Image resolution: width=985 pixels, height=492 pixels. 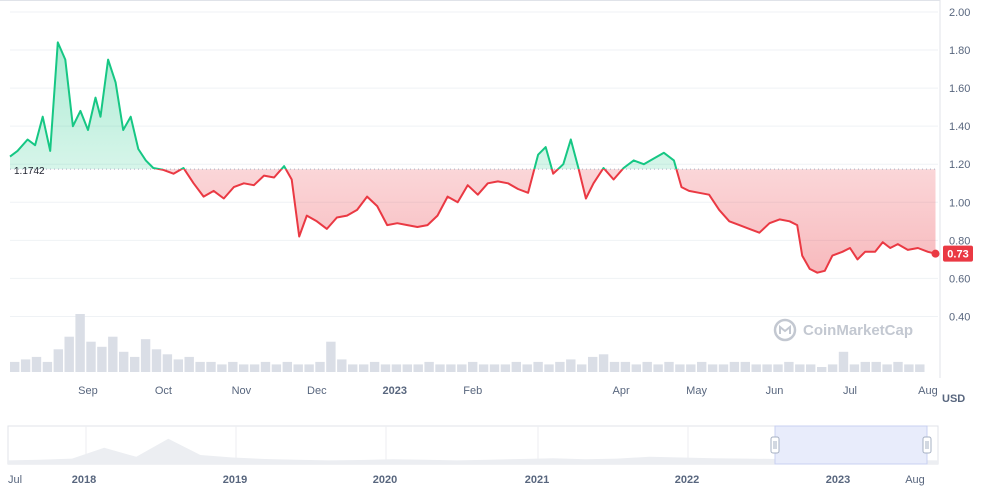 I want to click on x-tick-label: Nov, so click(x=242, y=391).